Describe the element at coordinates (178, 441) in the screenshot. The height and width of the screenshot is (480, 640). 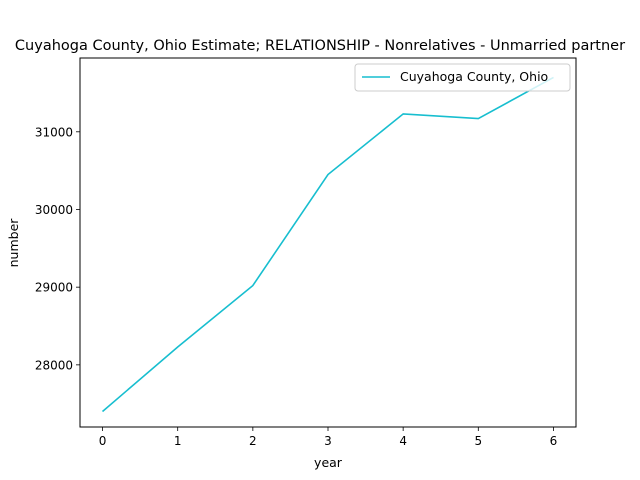
I see `x-tick-label: 1` at that location.